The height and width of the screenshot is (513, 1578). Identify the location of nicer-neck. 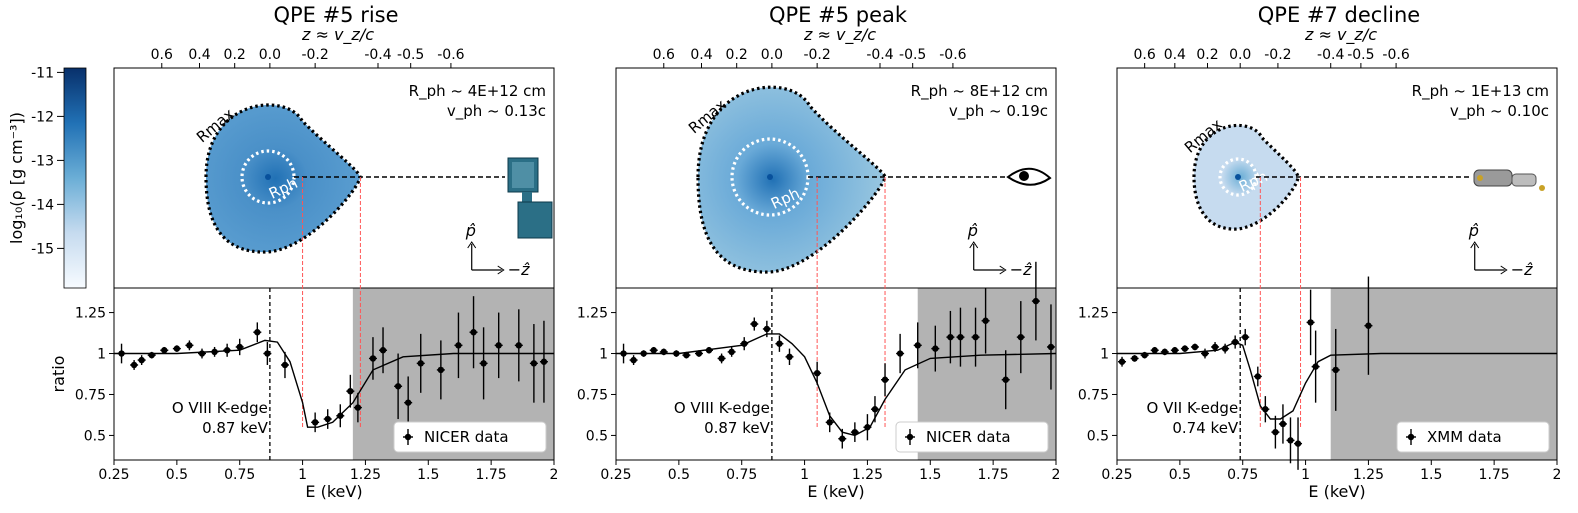
(527, 197).